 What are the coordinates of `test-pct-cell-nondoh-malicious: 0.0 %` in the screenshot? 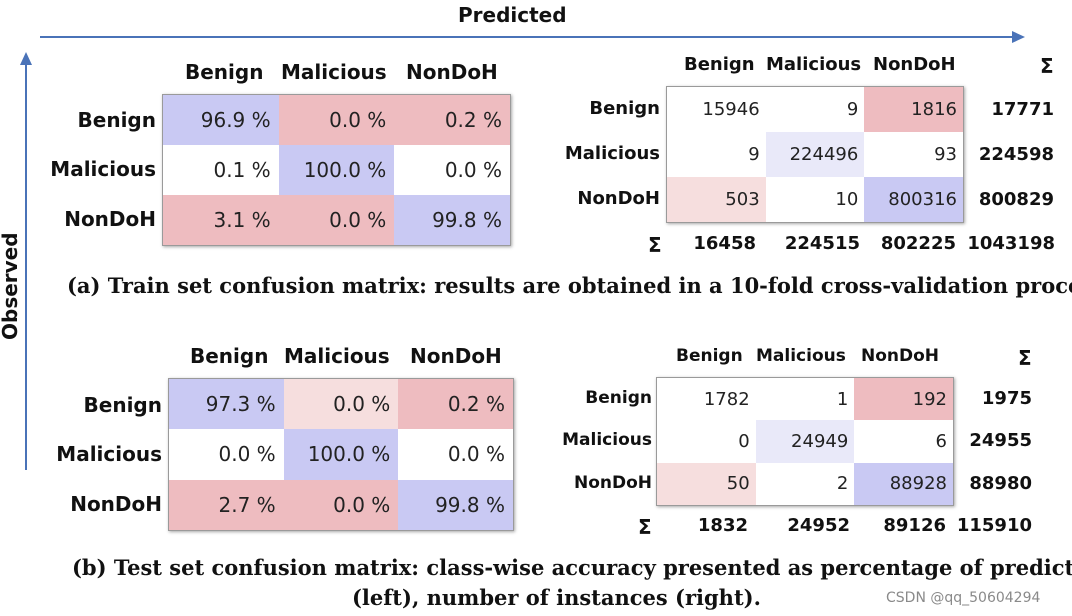 It's located at (341, 504).